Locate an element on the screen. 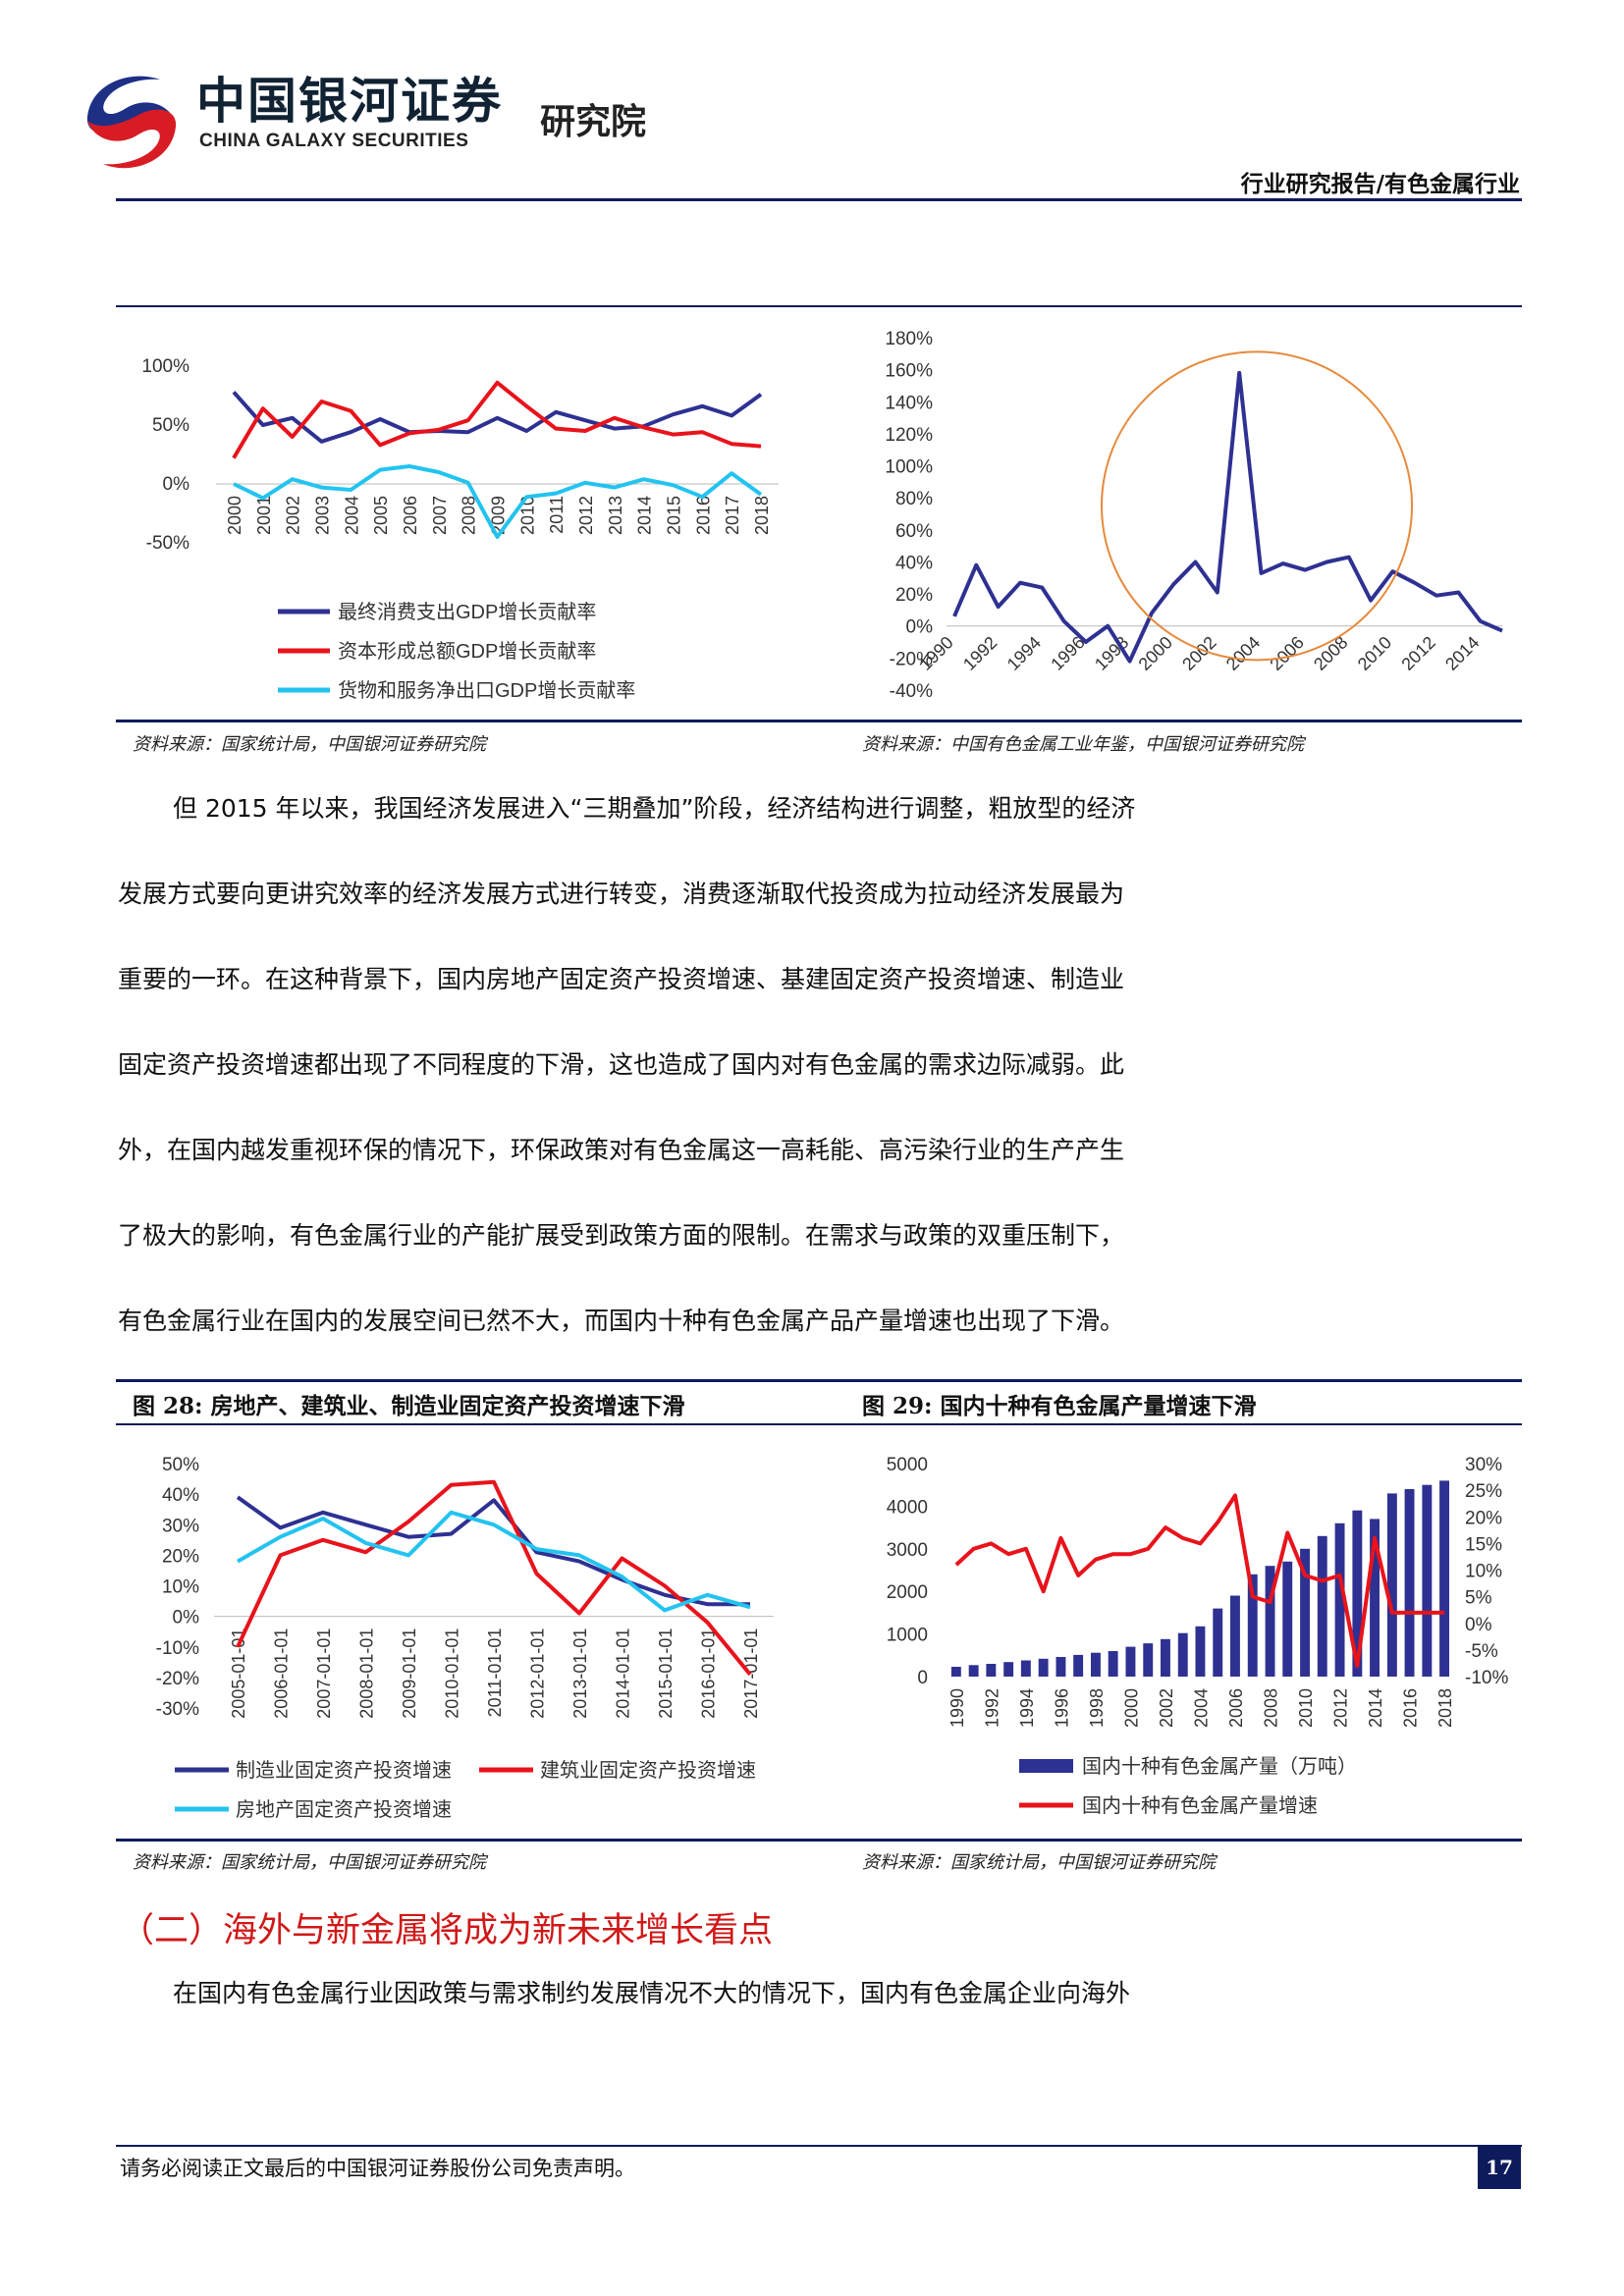 Image resolution: width=1624 pixels, height=2296 pixels. right-y-tick-label: 5% is located at coordinates (1478, 1599).